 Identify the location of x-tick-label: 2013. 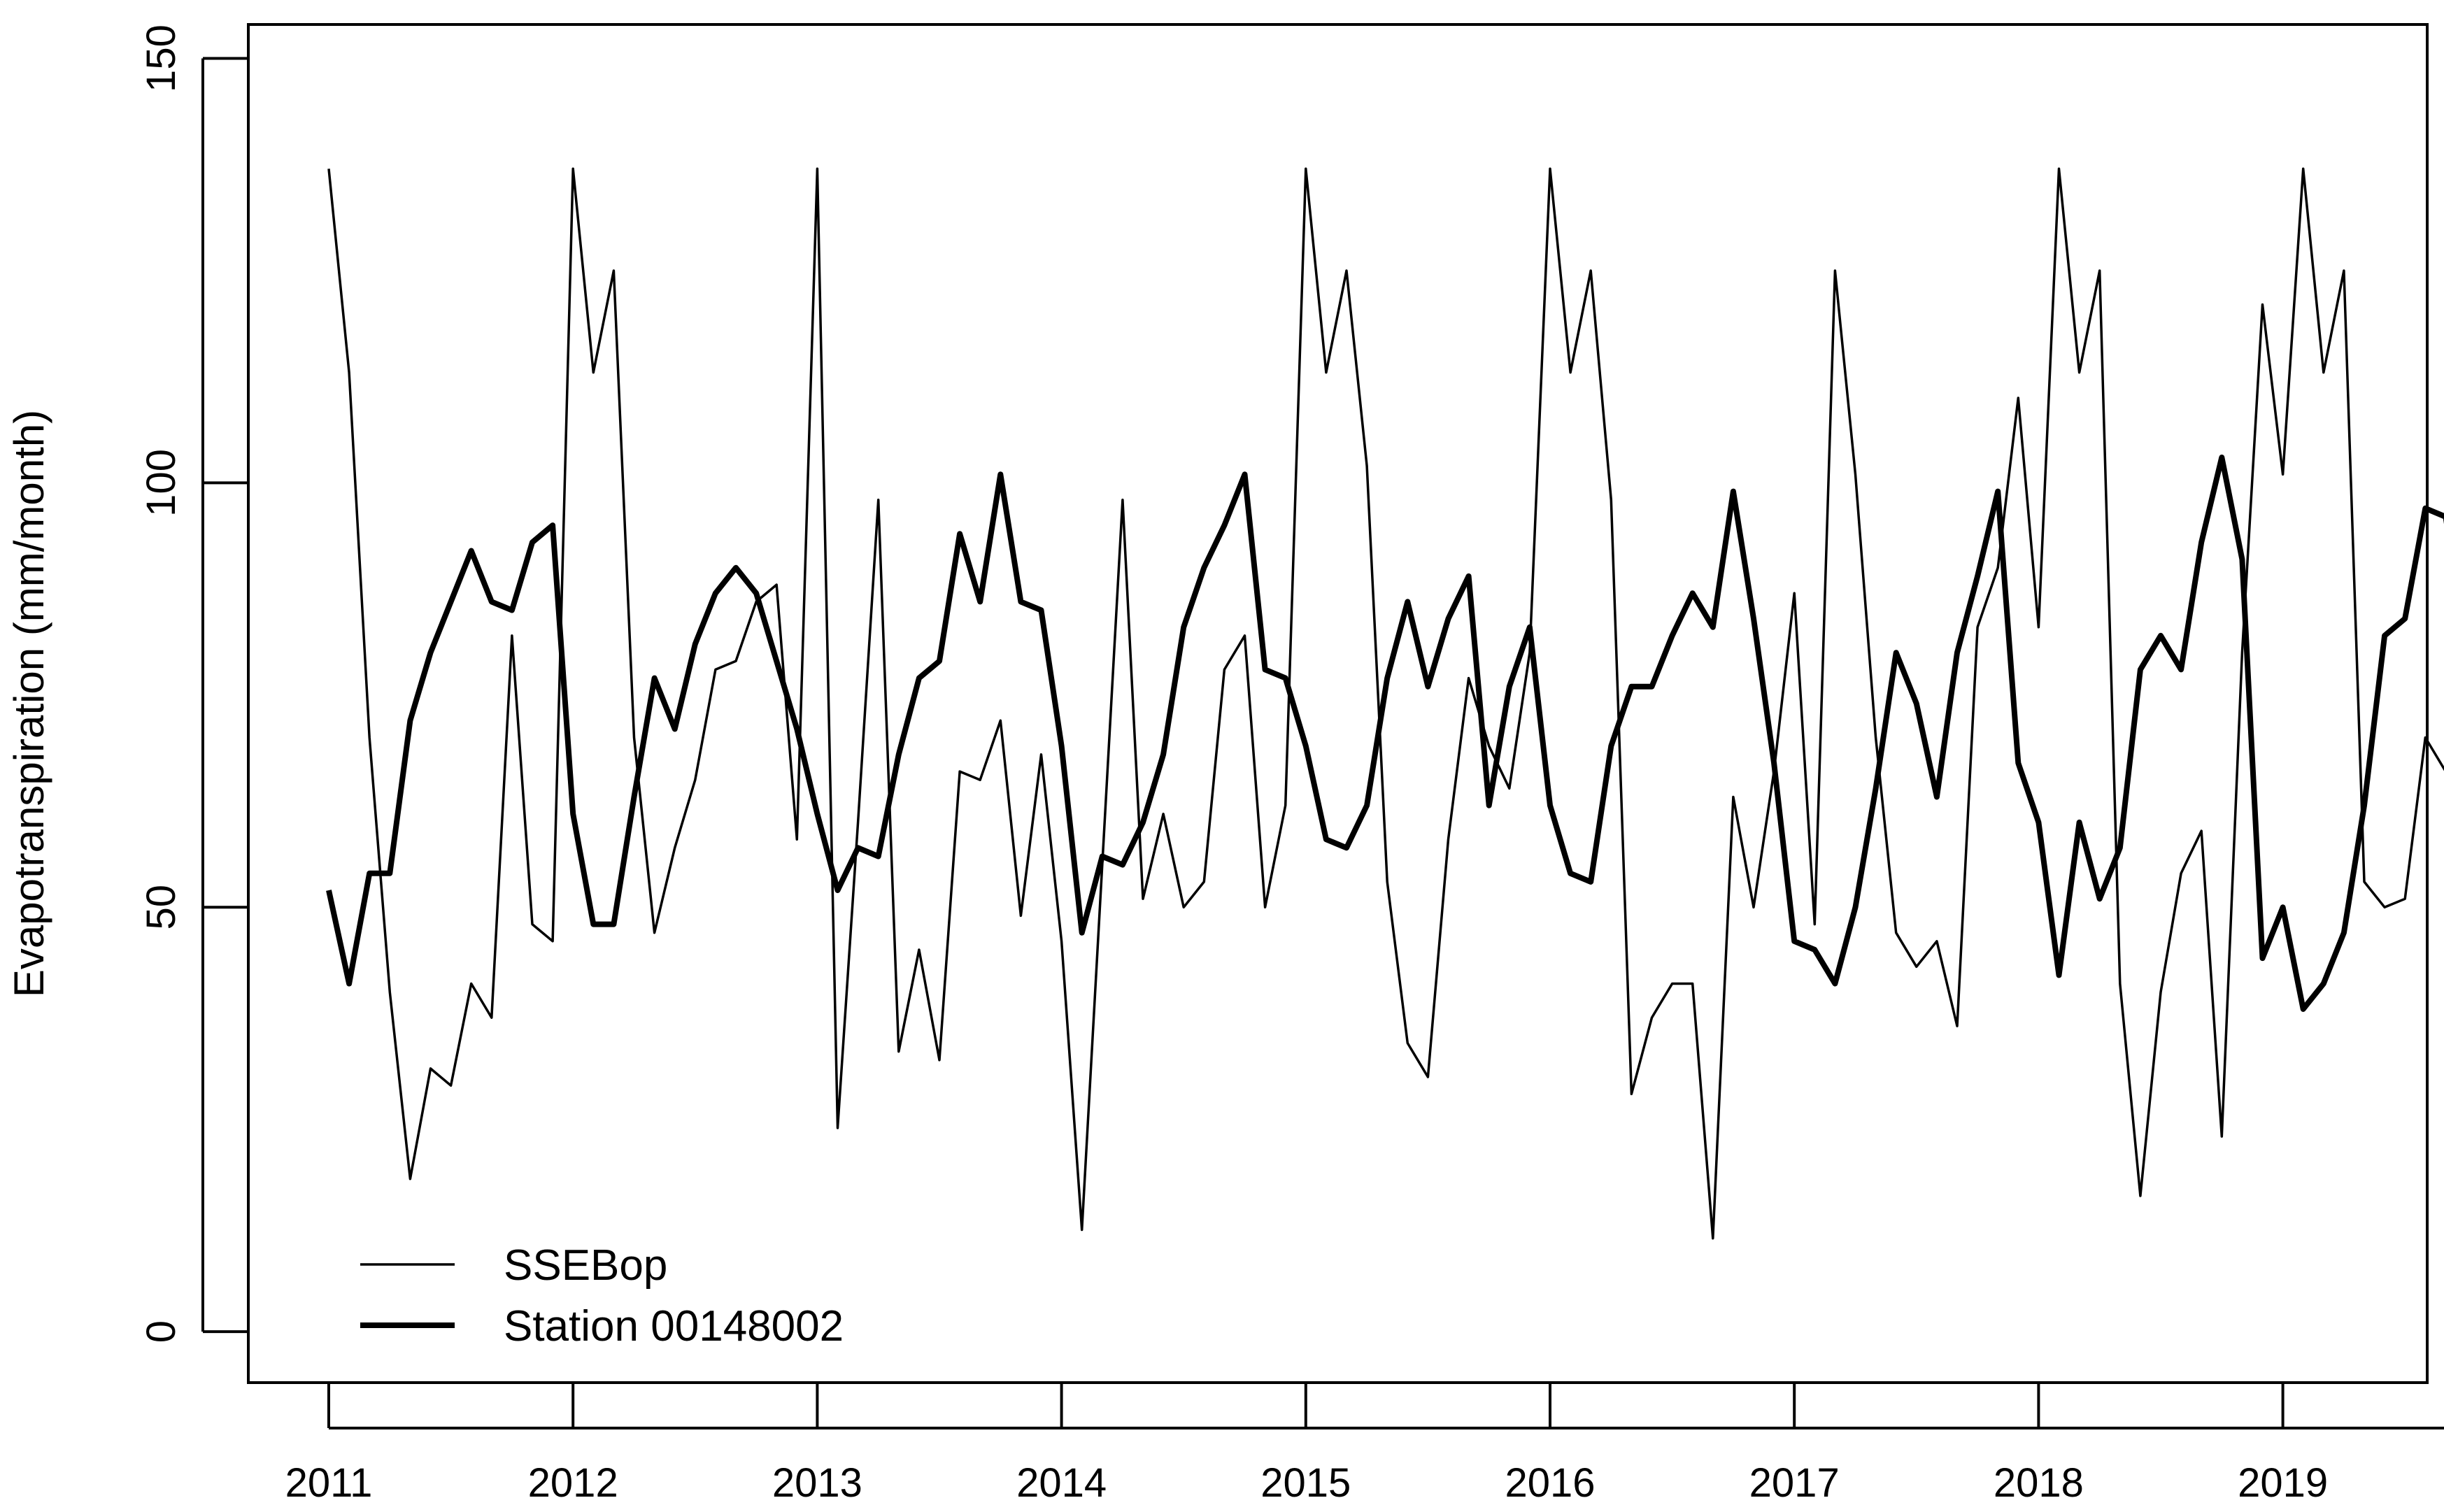
(817, 1483).